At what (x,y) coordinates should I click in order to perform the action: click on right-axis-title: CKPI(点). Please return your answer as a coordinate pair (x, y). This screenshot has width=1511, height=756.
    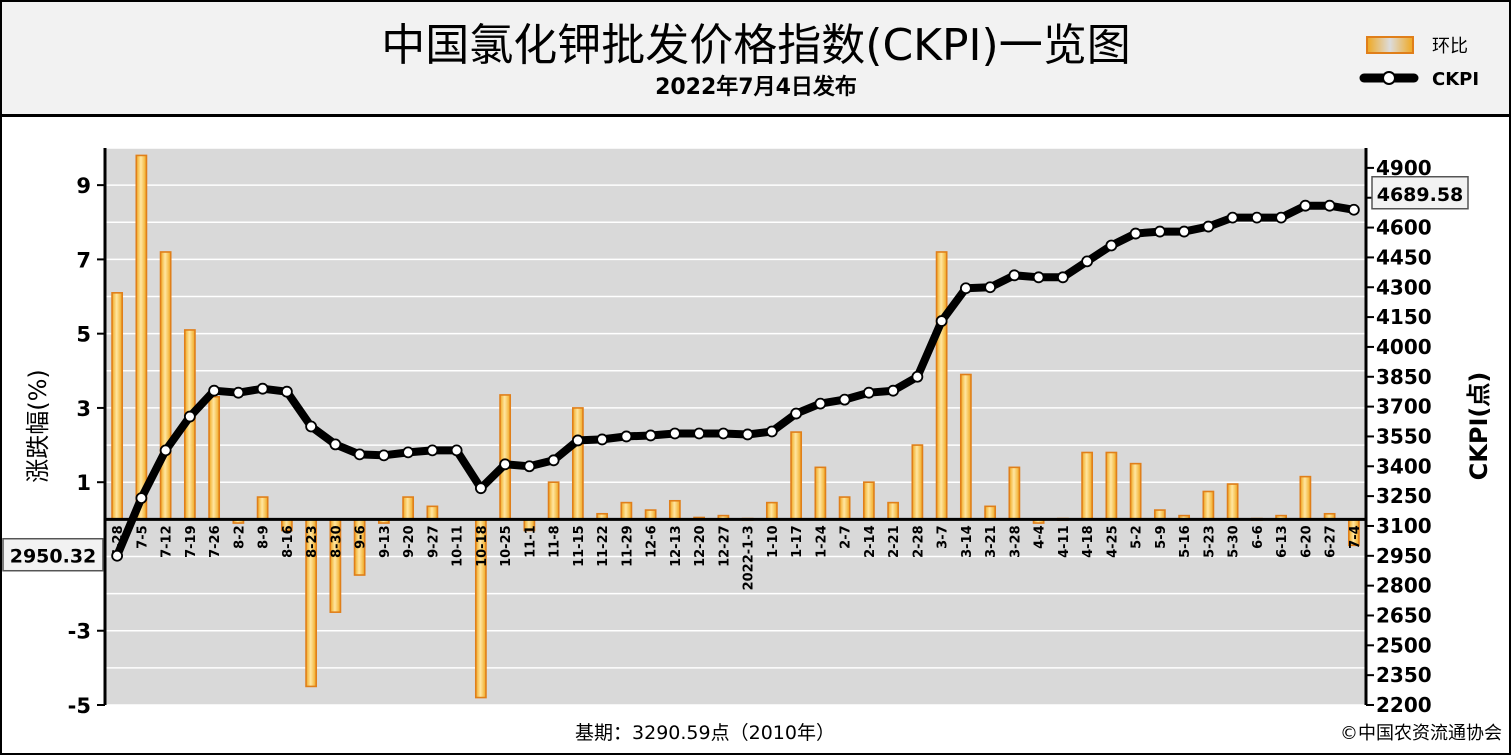
    Looking at the image, I should click on (1479, 426).